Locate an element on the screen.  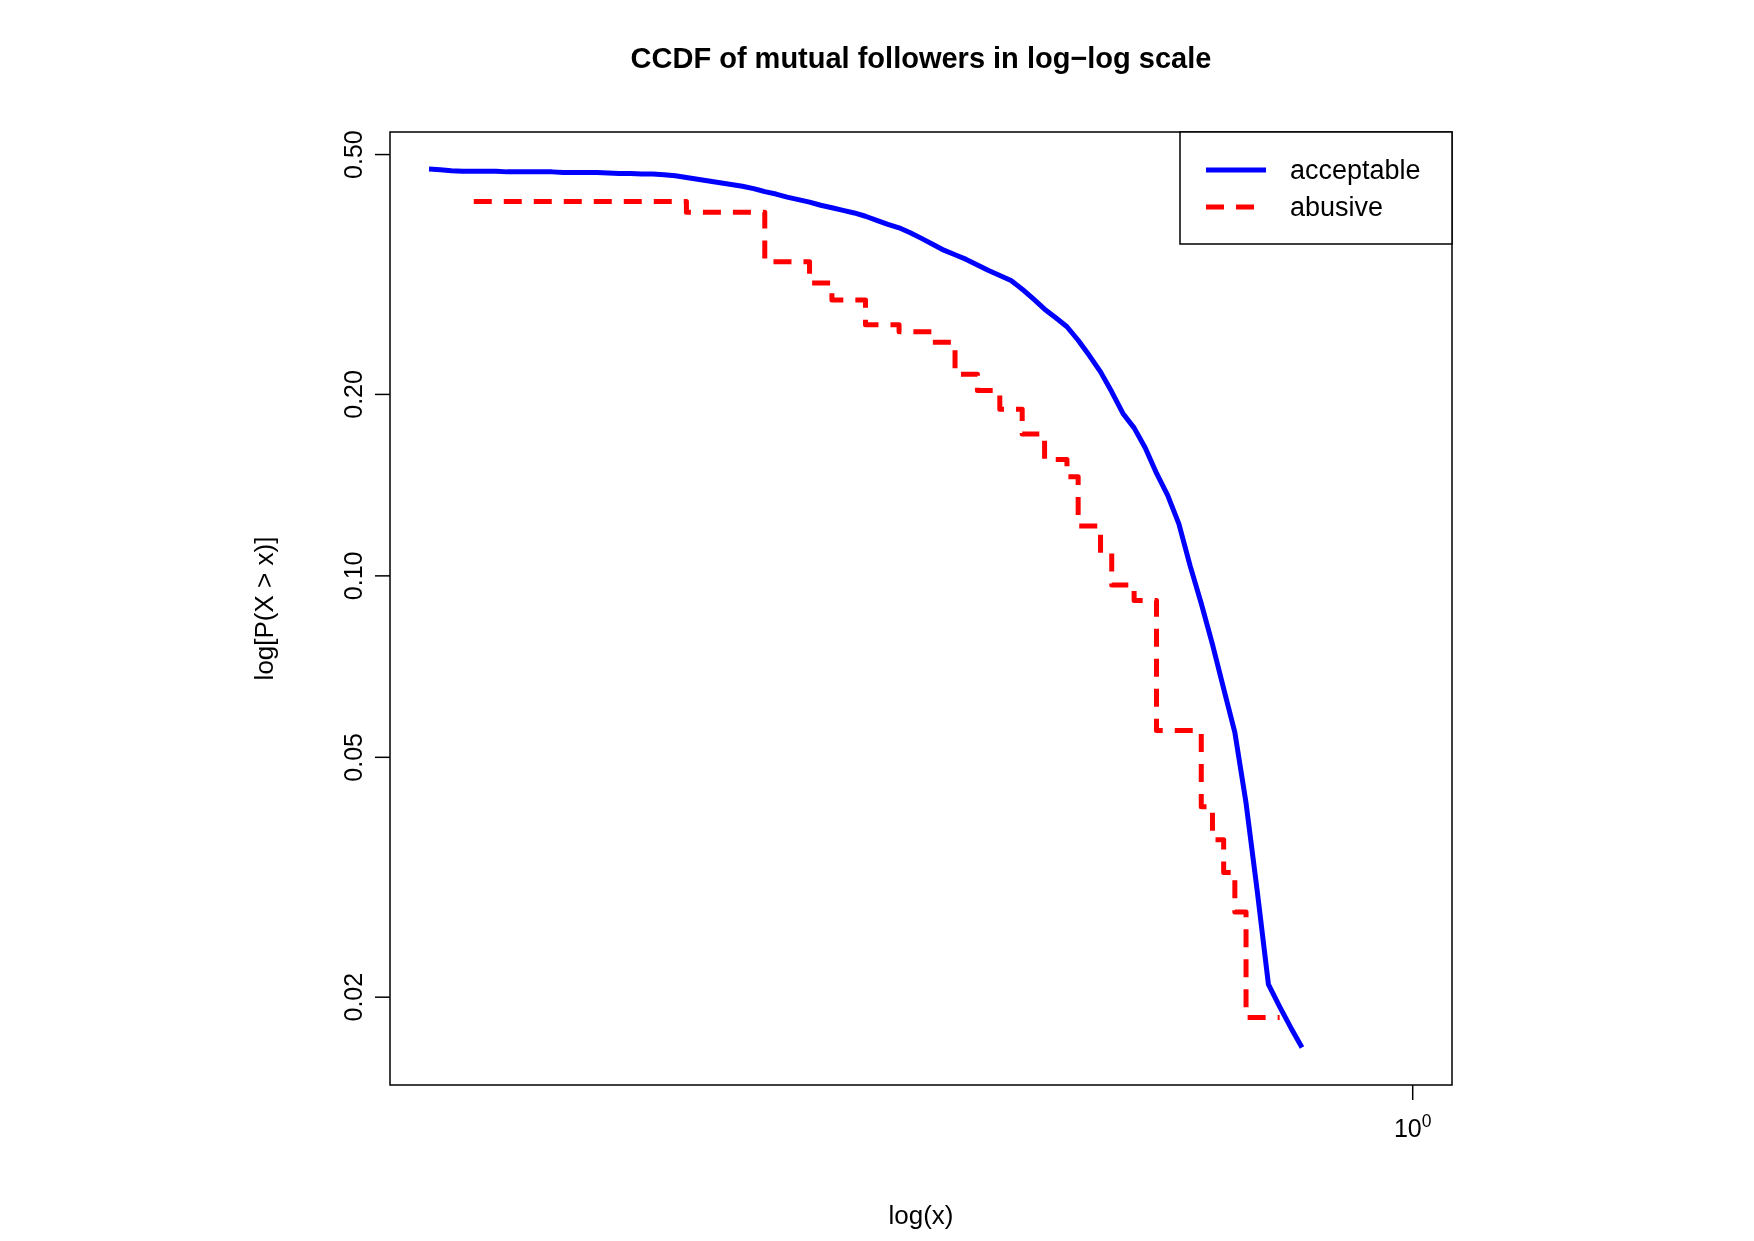
y-tick-label: 0.02 is located at coordinates (353, 997).